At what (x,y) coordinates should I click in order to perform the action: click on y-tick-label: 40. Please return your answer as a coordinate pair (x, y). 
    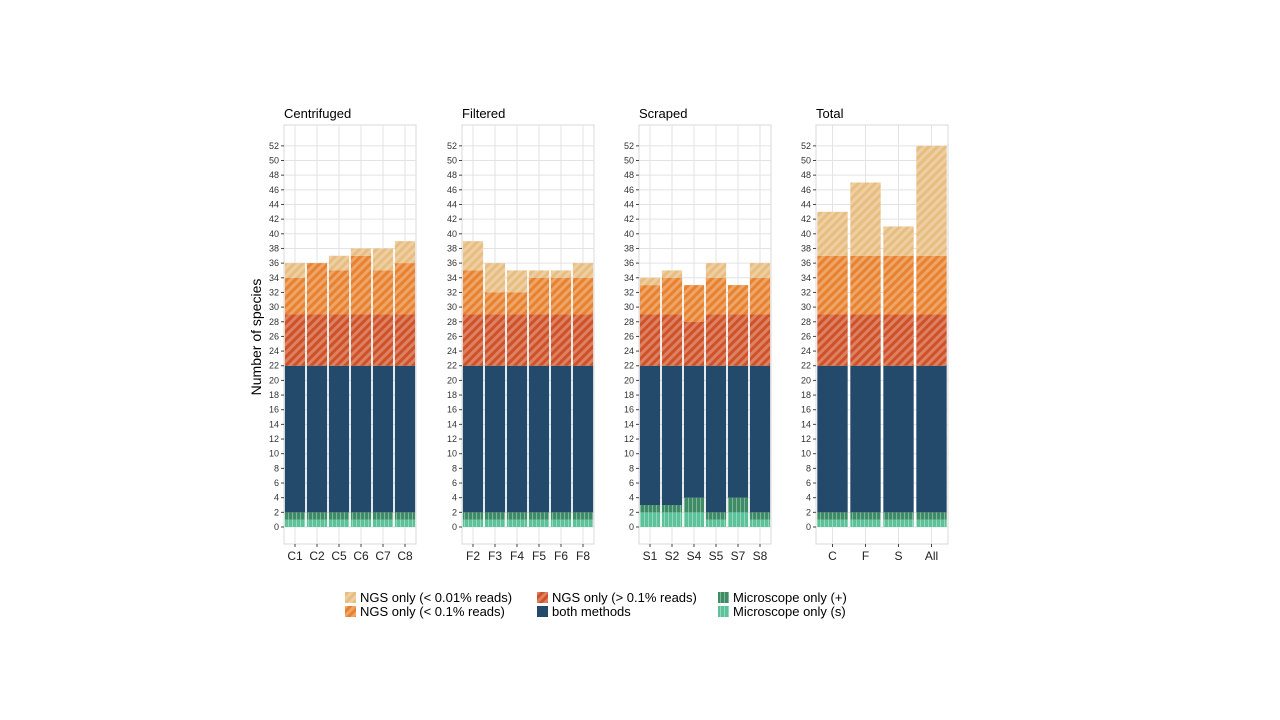
    Looking at the image, I should click on (274, 234).